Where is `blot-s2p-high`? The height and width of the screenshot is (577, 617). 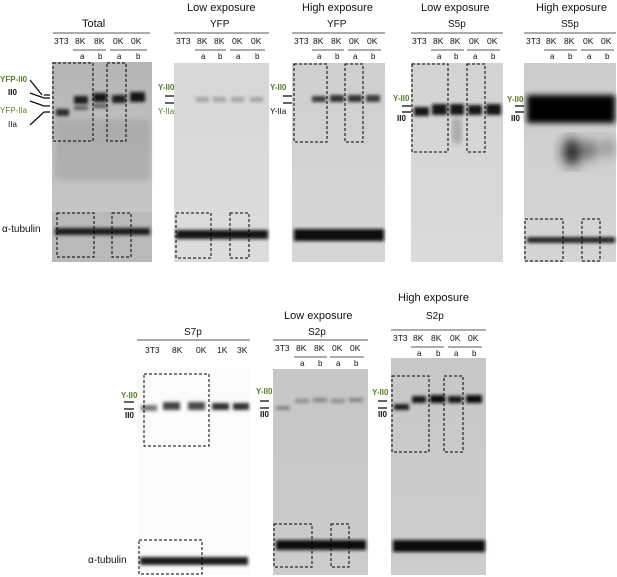 blot-s2p-high is located at coordinates (438, 466).